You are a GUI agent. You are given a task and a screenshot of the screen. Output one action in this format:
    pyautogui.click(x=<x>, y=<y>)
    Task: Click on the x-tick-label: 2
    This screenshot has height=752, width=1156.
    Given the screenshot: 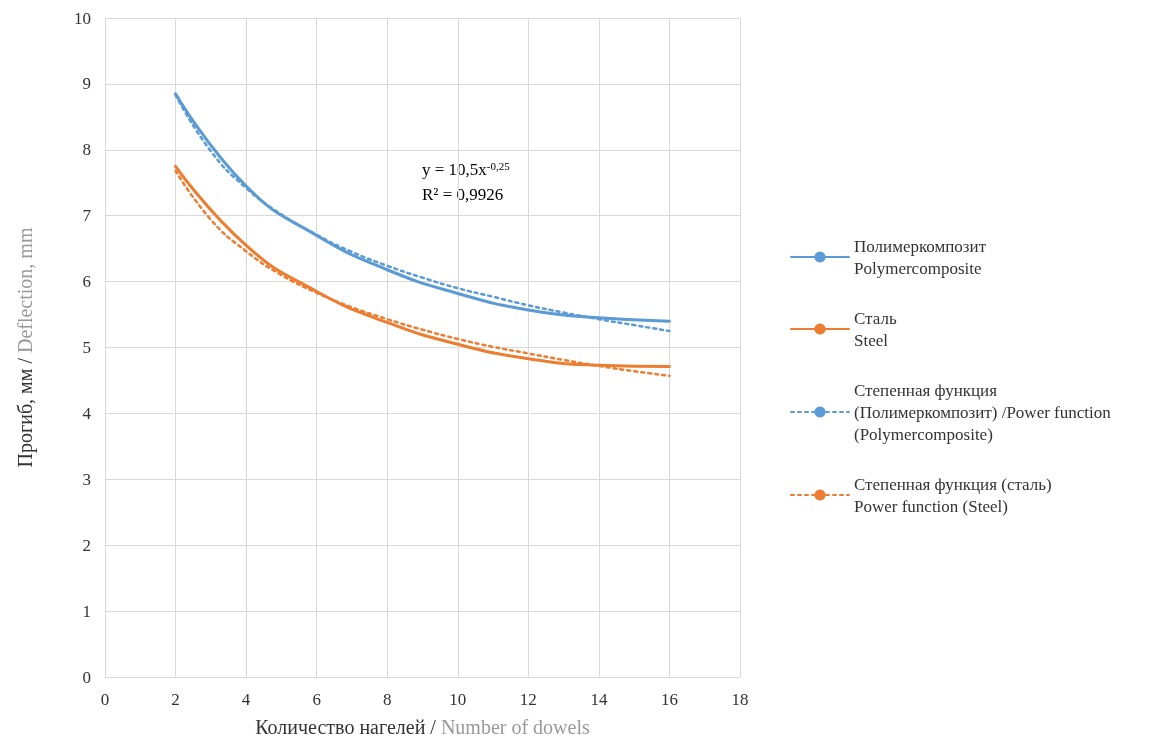 What is the action you would take?
    pyautogui.click(x=175, y=699)
    